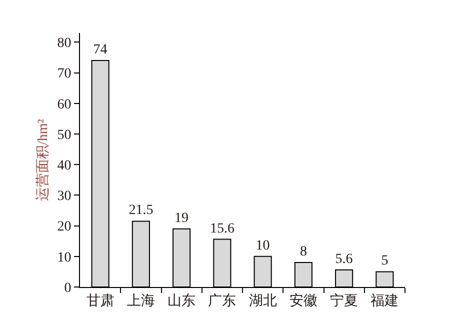 The image size is (454, 322). Describe the element at coordinates (64, 74) in the screenshot. I see `y-tick-label: 70` at that location.